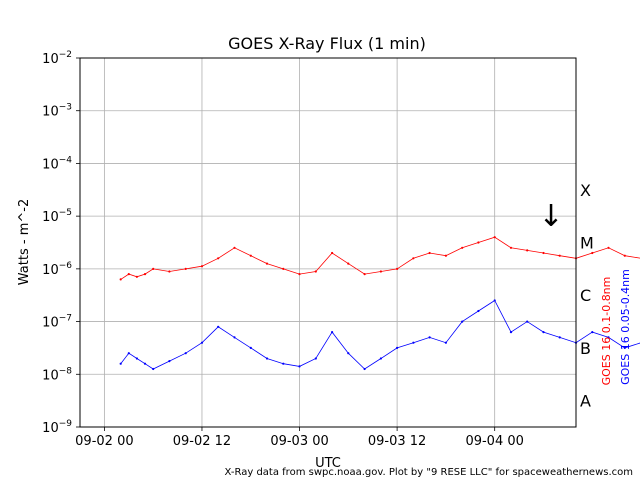  What do you see at coordinates (57, 111) in the screenshot?
I see `y-tick-label: 10⁻³` at bounding box center [57, 111].